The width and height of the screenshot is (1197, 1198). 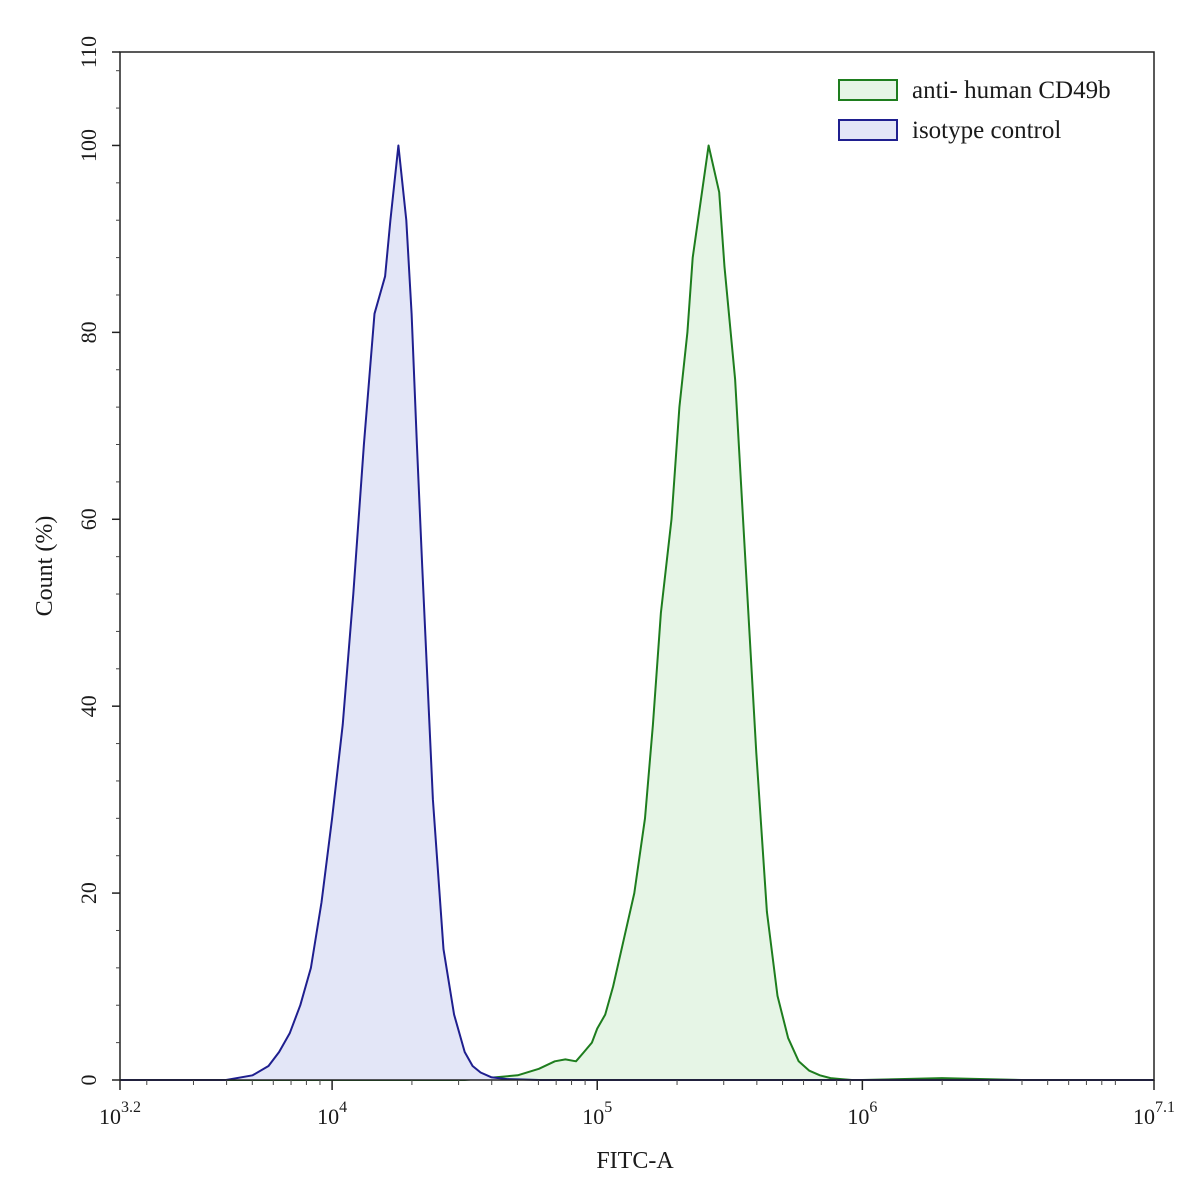 What do you see at coordinates (120, 1114) in the screenshot?
I see `x-tick-label-0: 103.2` at bounding box center [120, 1114].